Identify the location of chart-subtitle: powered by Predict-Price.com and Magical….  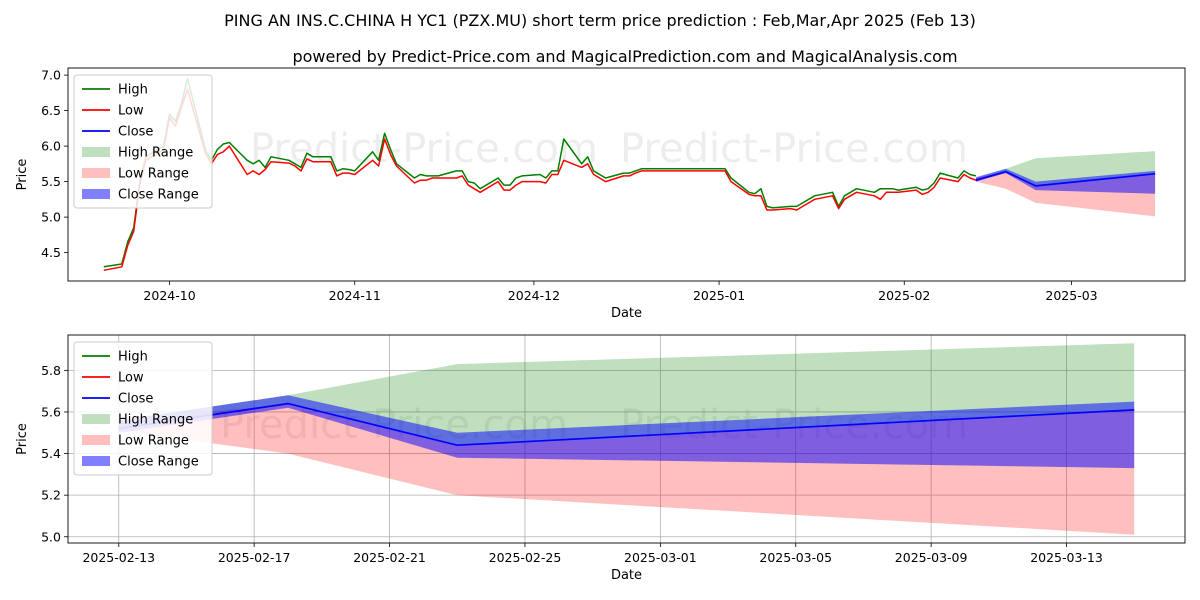
(624, 56).